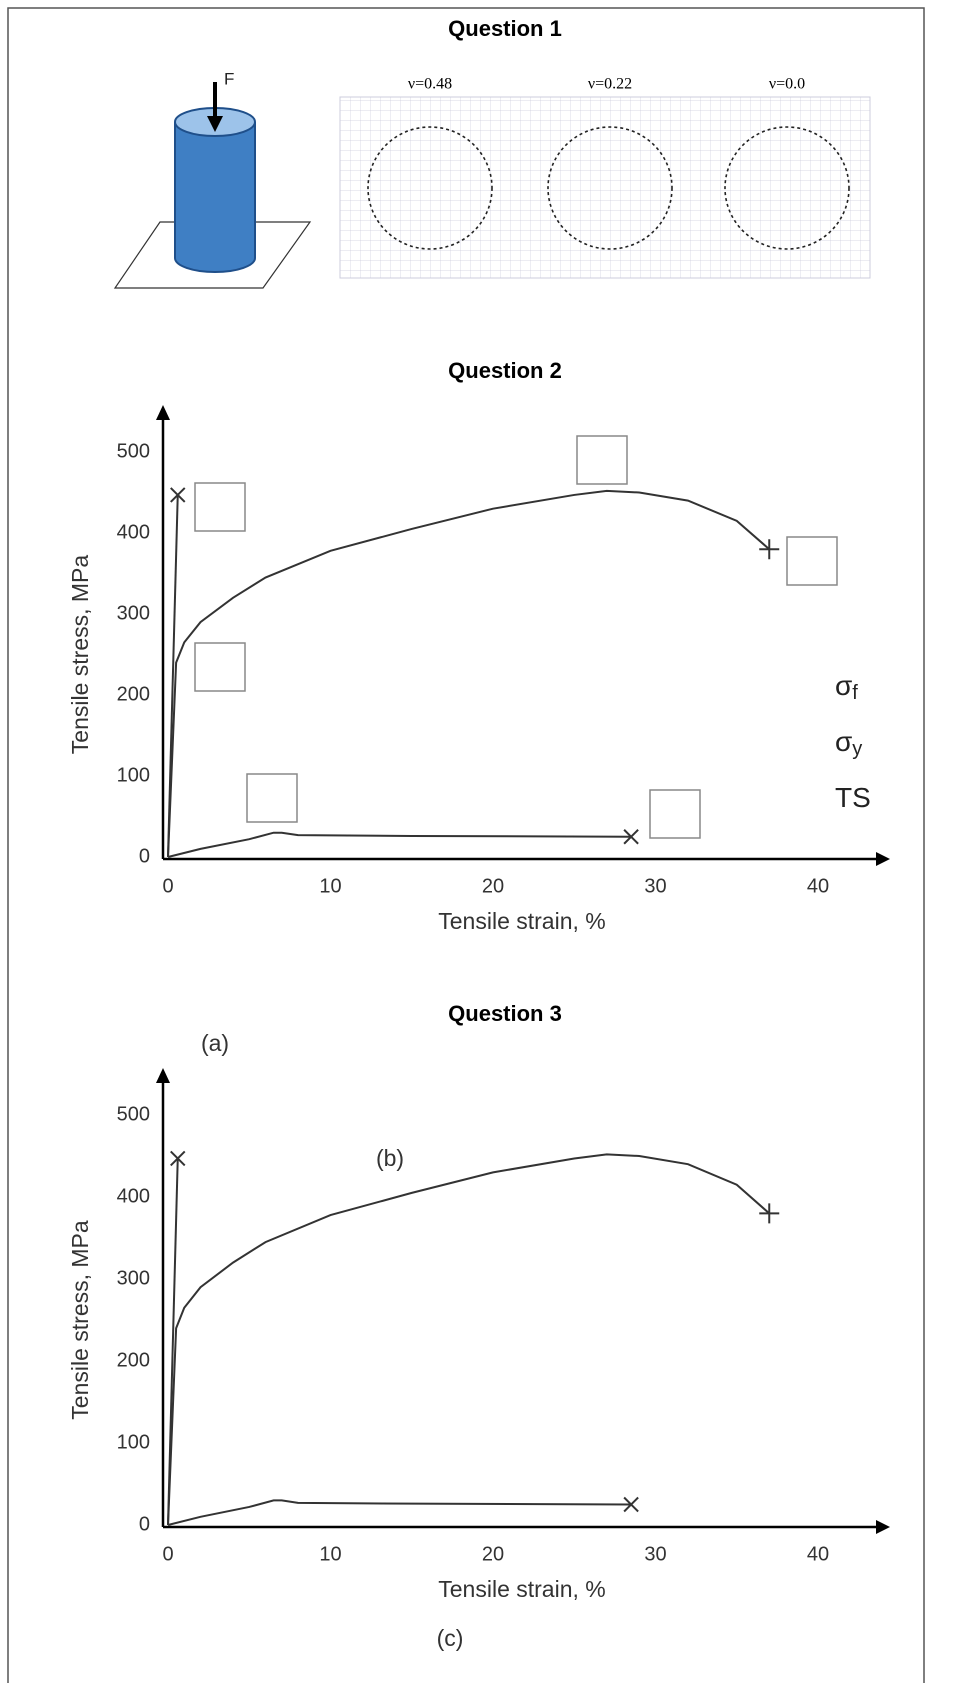 This screenshot has width=974, height=1683. What do you see at coordinates (610, 84) in the screenshot?
I see `poisson-label: ν=0.22` at bounding box center [610, 84].